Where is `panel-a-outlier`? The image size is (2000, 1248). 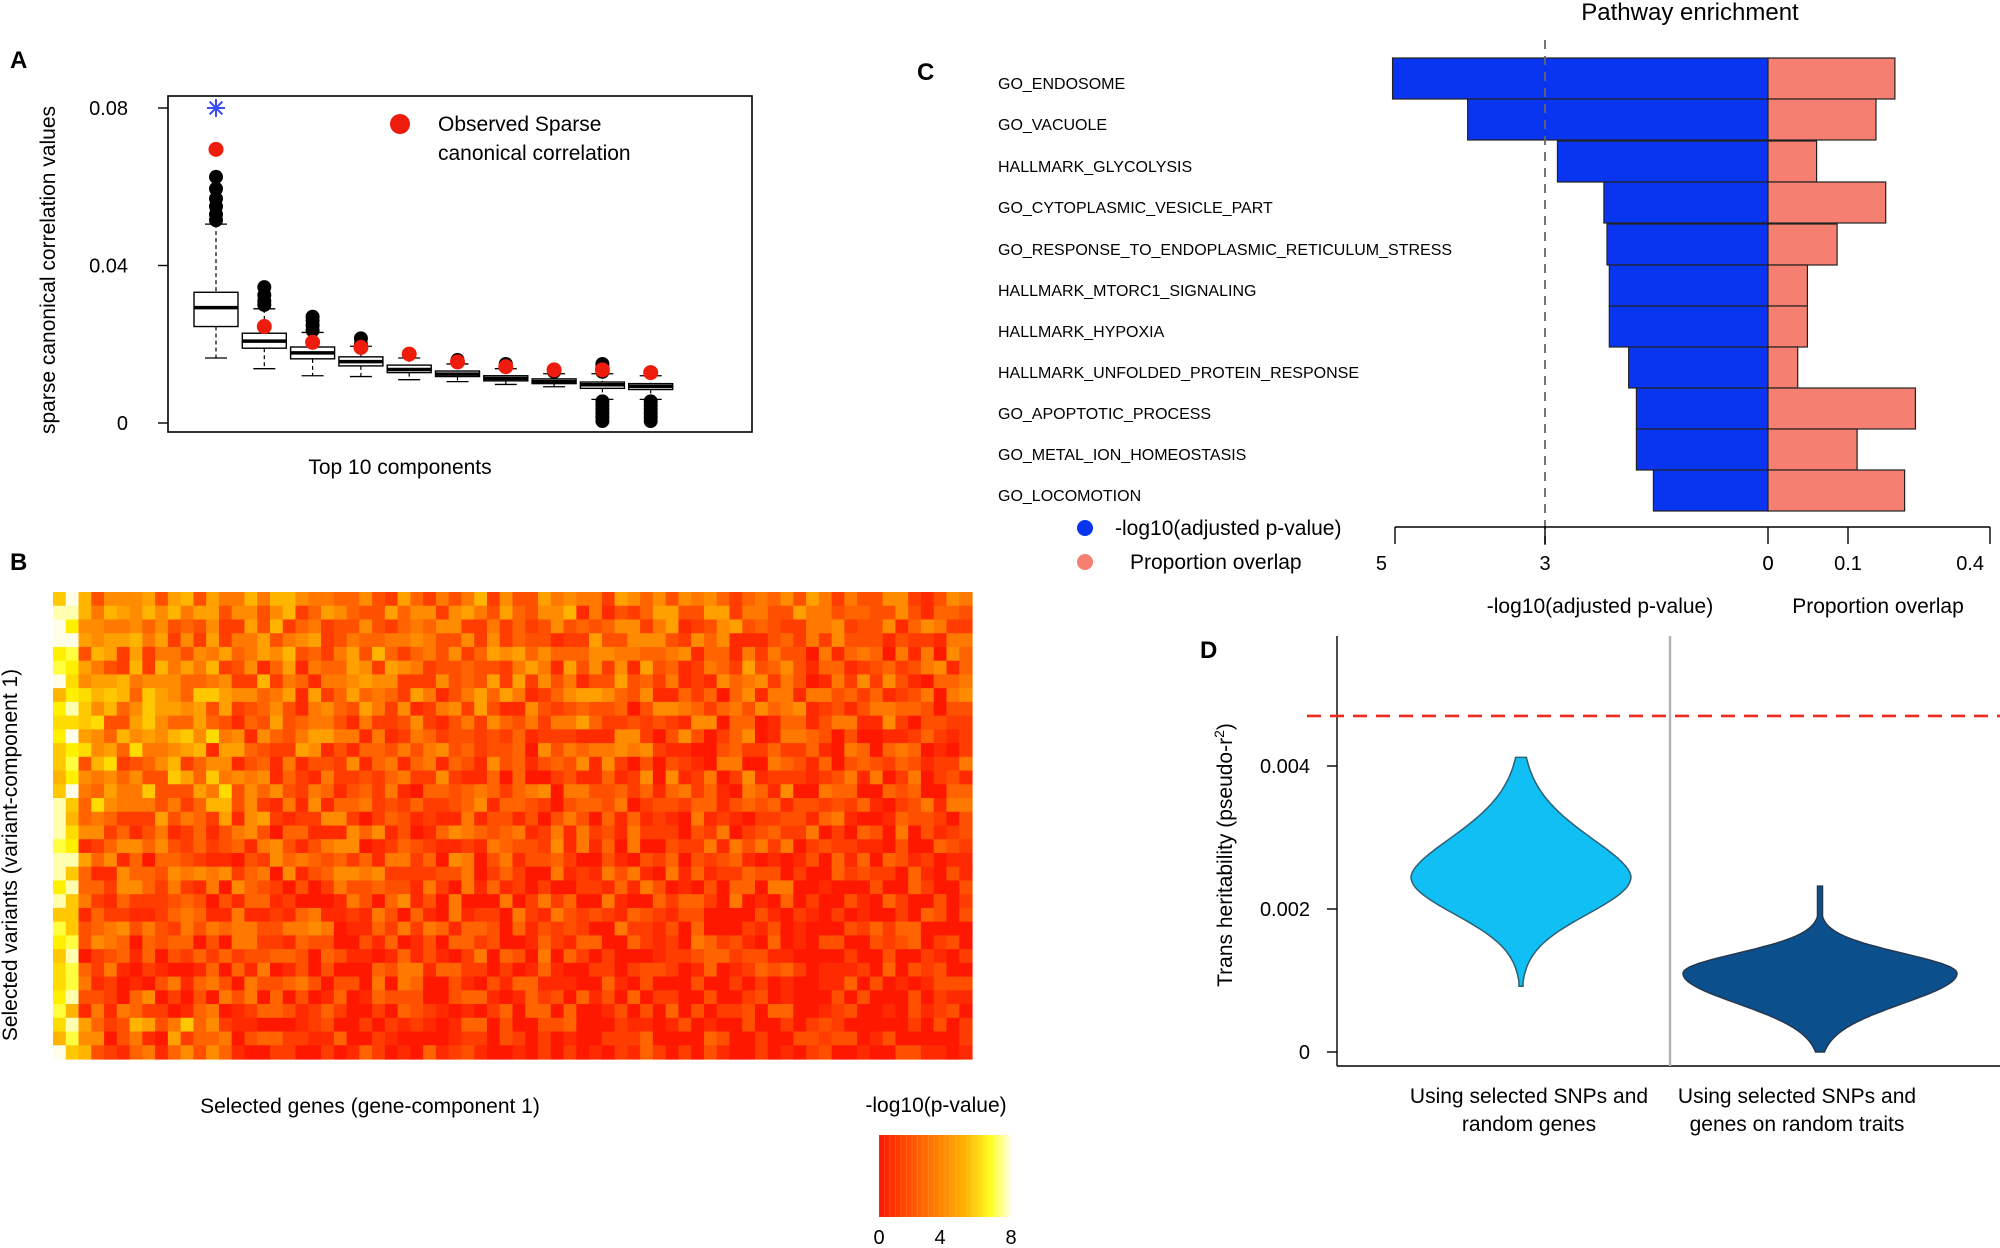
panel-a-outlier is located at coordinates (216, 188).